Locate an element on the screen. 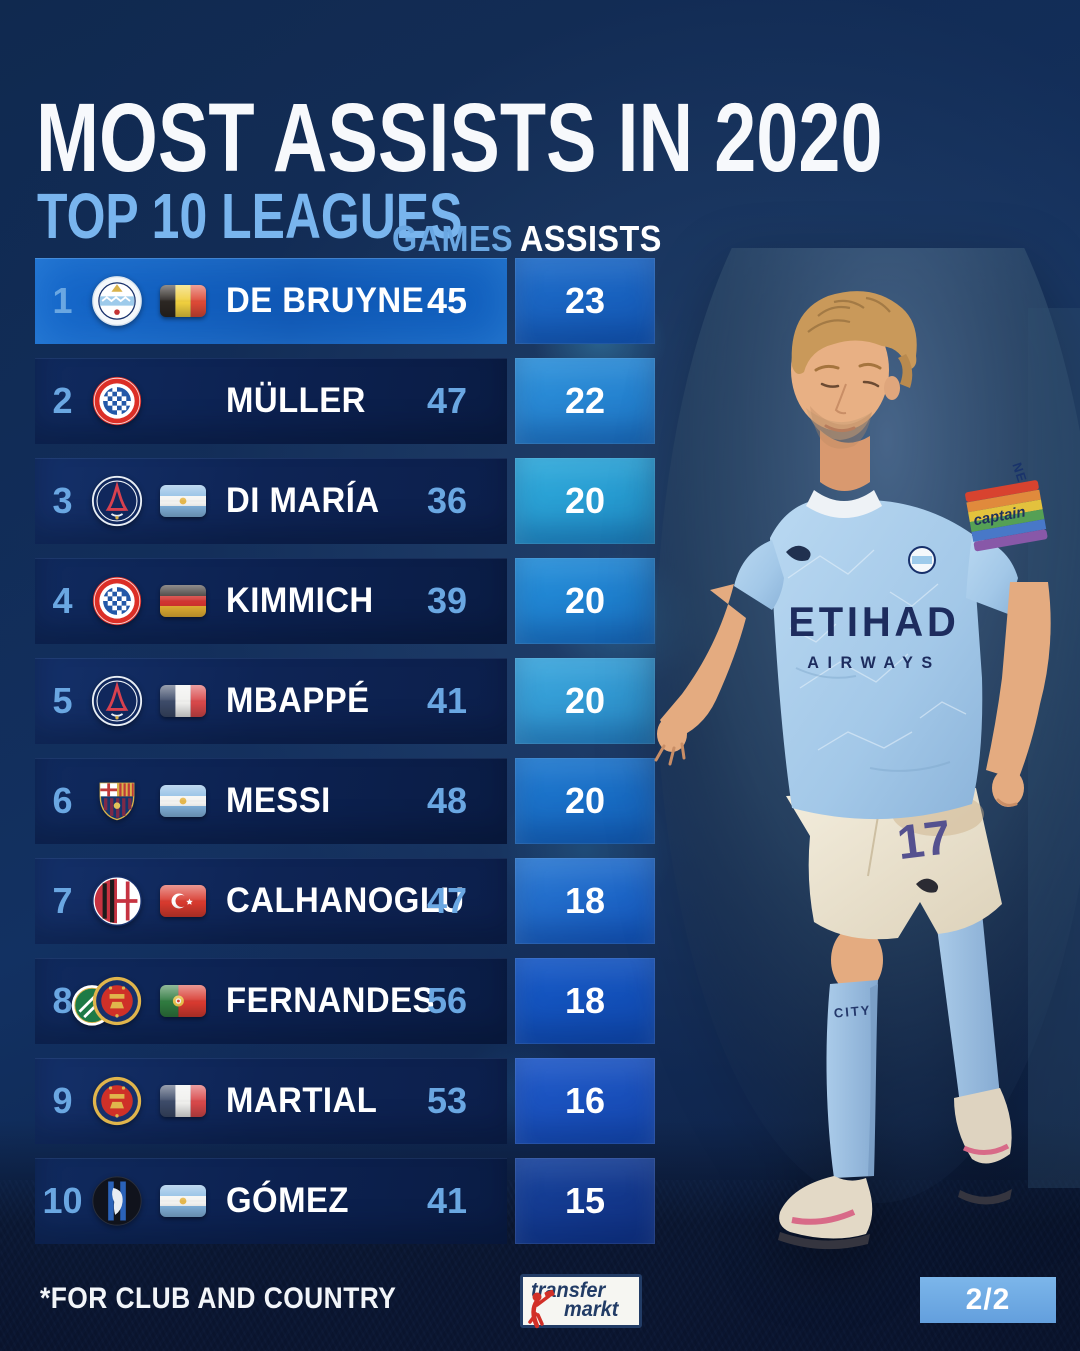  games-value: 53 is located at coordinates (447, 1100).